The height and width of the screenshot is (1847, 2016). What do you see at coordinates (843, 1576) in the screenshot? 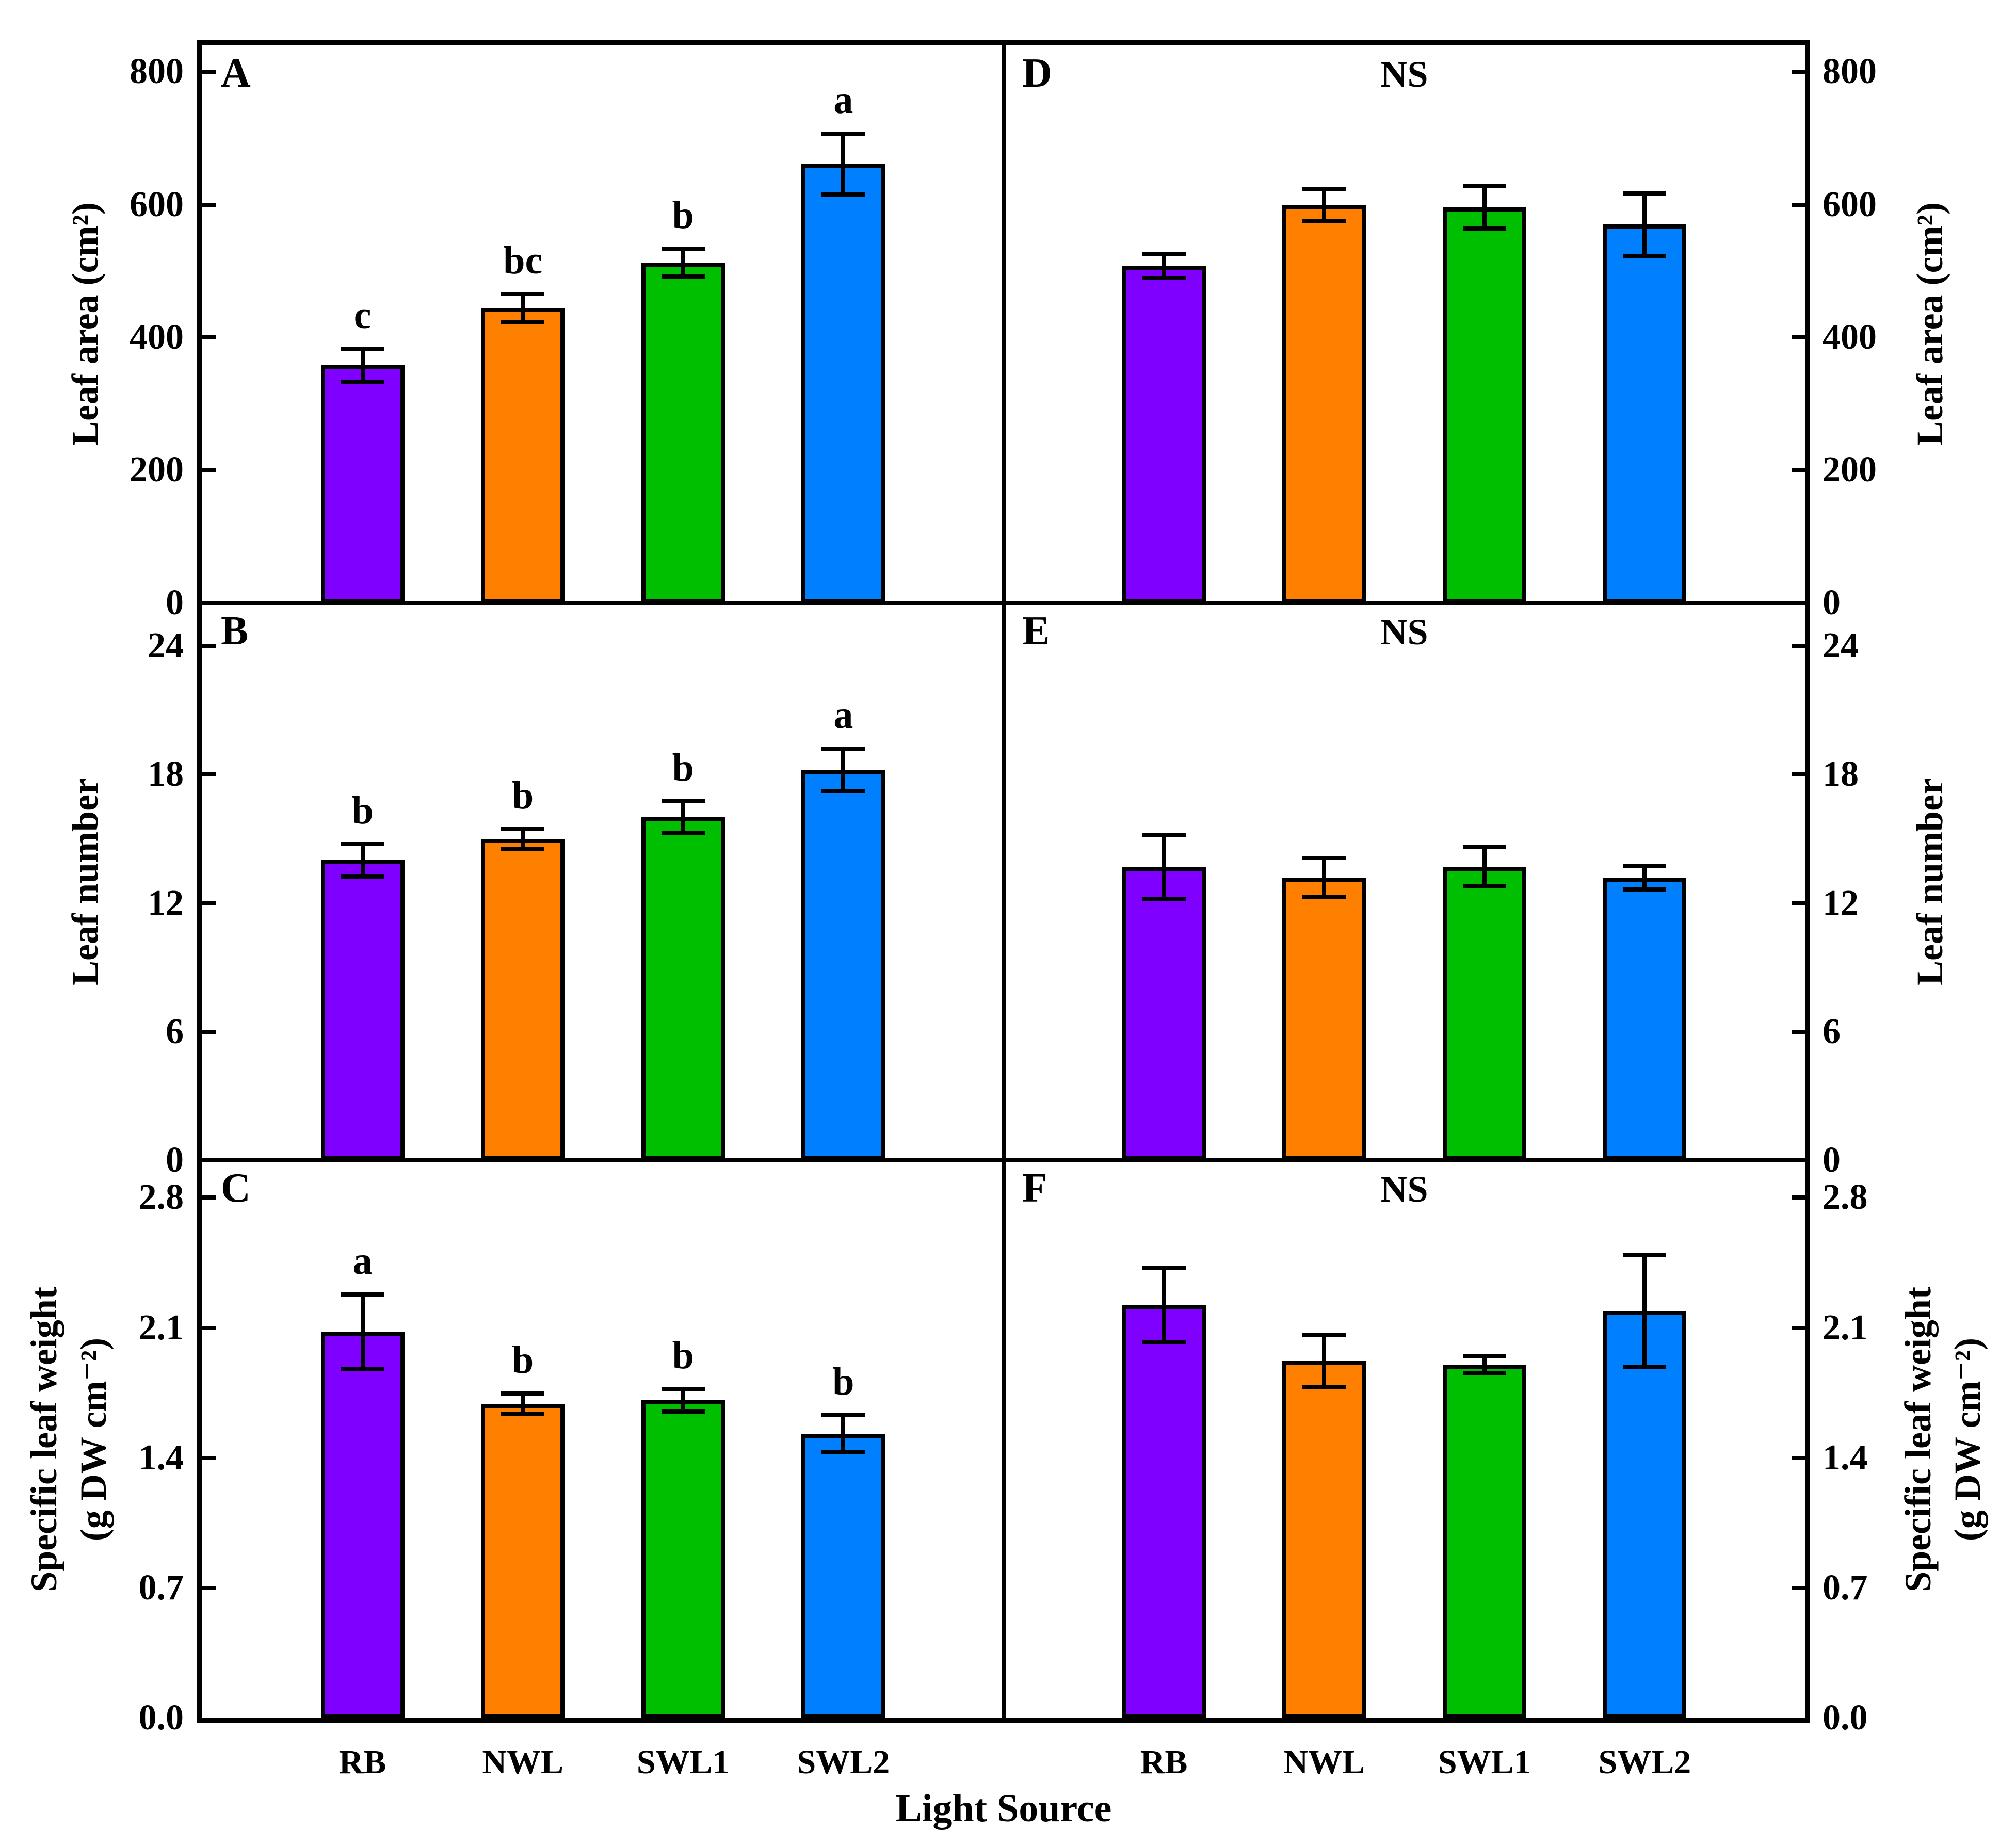
I see `bar-C-SWL2` at bounding box center [843, 1576].